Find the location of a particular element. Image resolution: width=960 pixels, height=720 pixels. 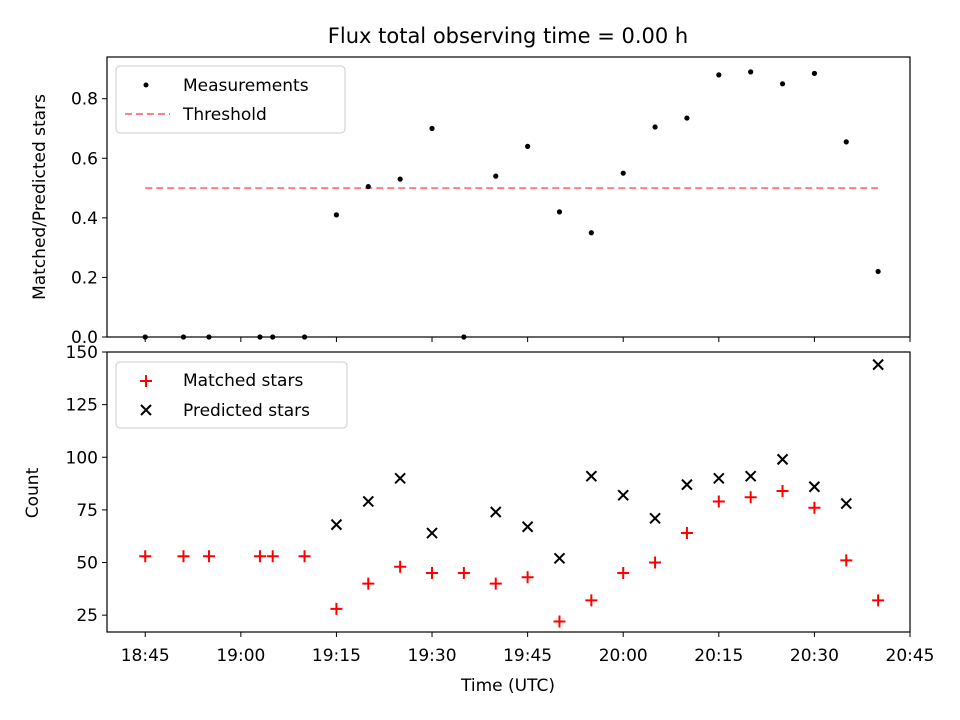

bottom-ytick-label: 50 is located at coordinates (87, 564).